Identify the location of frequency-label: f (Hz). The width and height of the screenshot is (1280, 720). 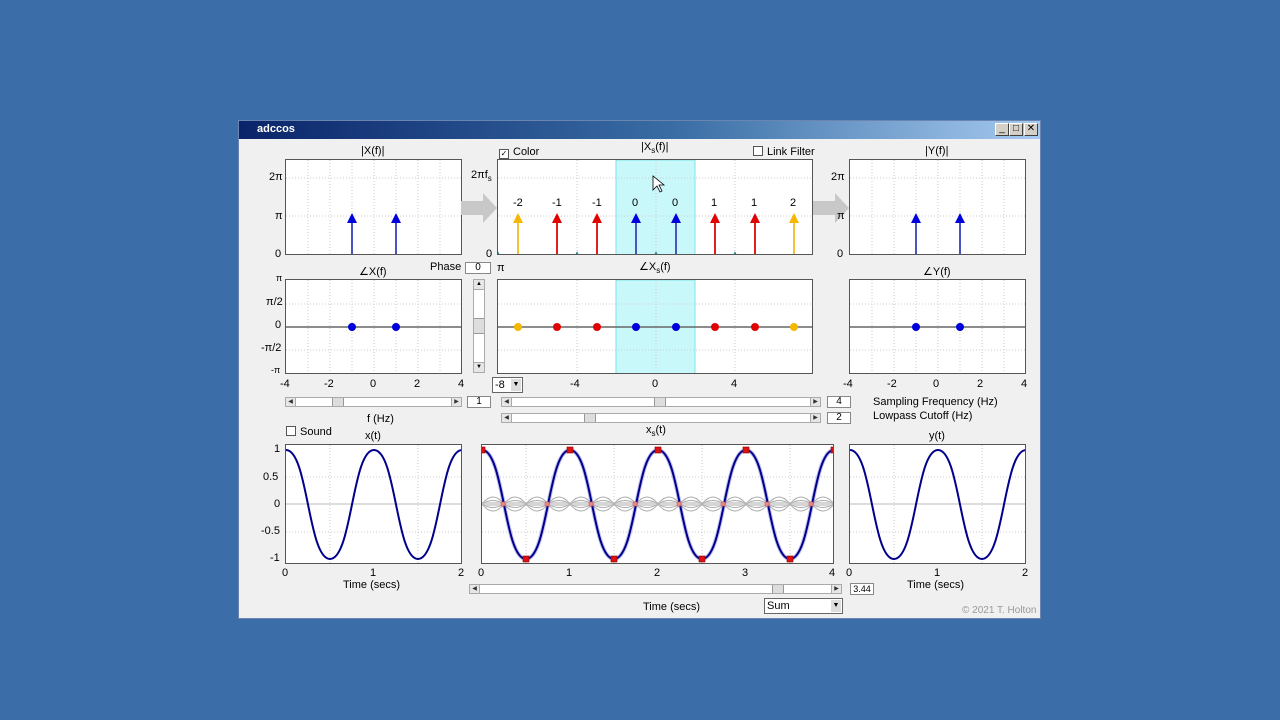
(380, 419).